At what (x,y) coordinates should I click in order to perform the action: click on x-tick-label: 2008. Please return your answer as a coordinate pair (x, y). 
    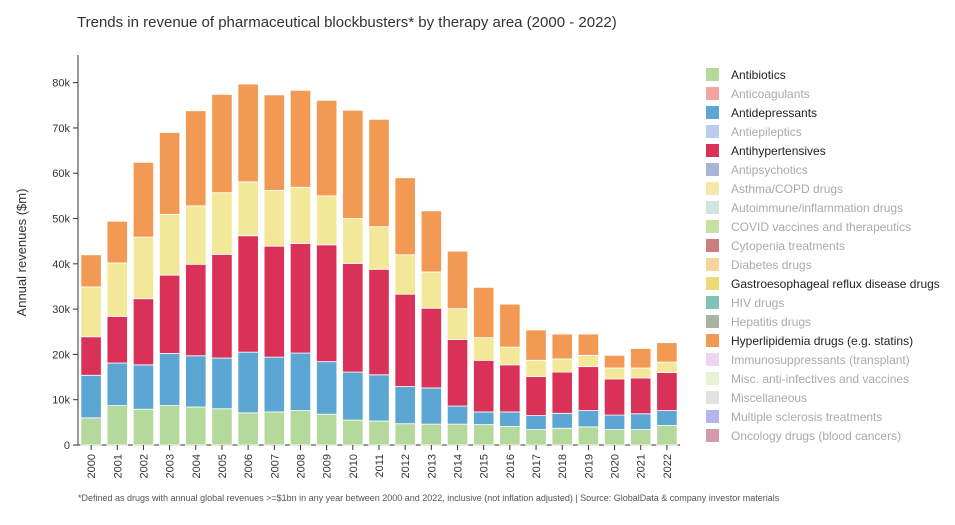
    Looking at the image, I should click on (301, 466).